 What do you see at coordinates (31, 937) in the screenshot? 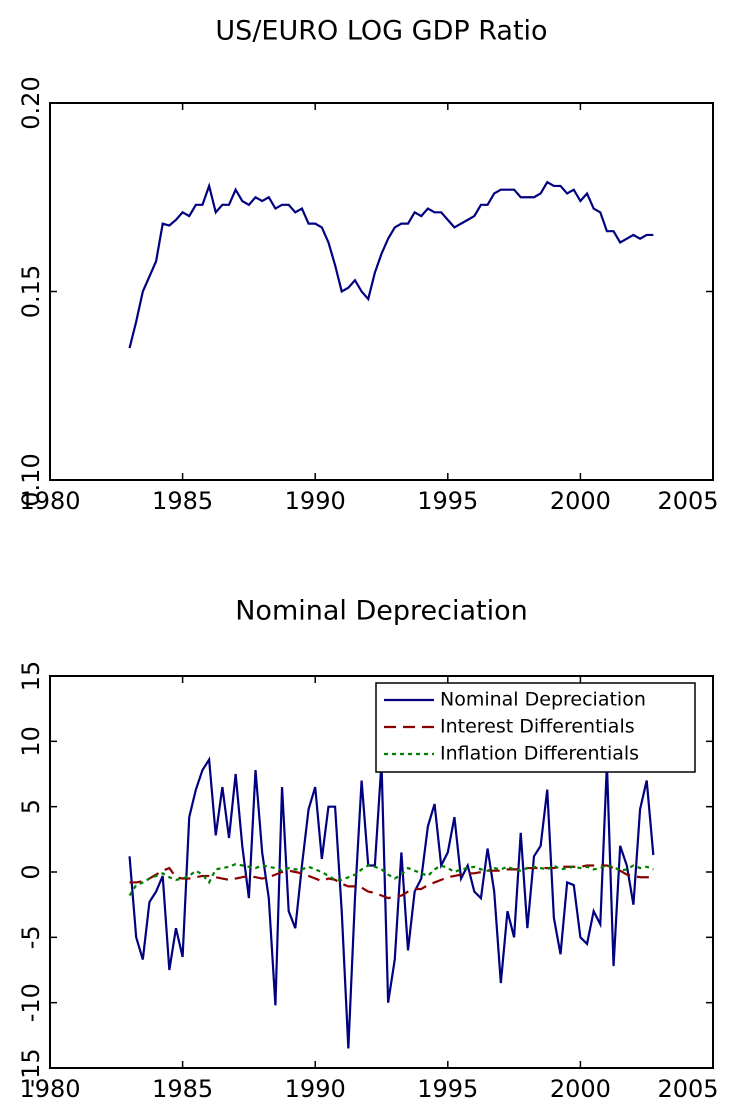
I see `y-tick-label: -5` at bounding box center [31, 937].